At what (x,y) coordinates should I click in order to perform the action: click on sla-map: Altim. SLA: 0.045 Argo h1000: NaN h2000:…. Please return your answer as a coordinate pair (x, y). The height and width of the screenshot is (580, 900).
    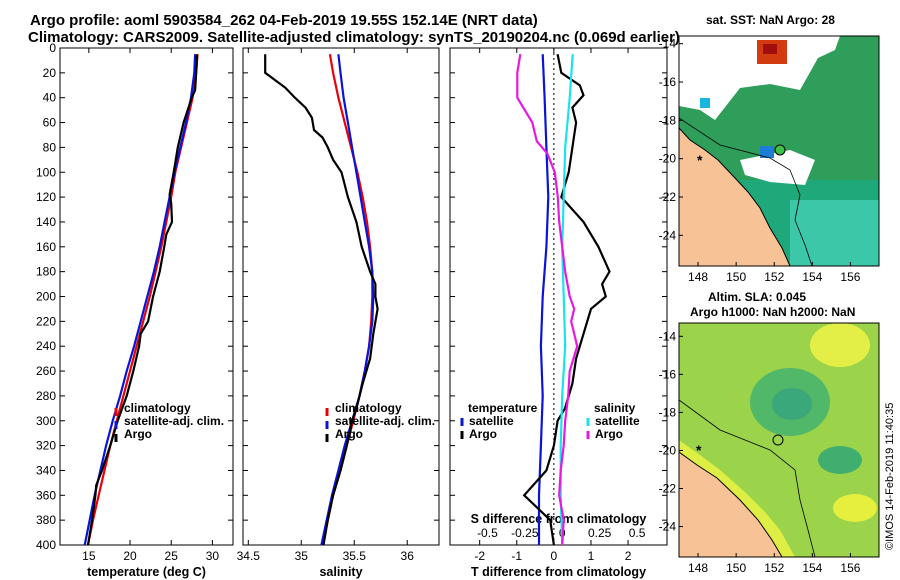
    Looking at the image, I should click on (769, 432).